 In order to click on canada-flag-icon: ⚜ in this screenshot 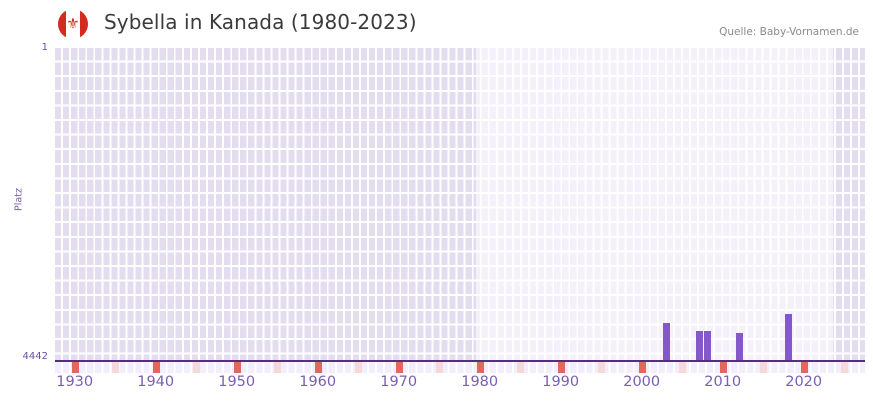, I will do `click(73, 24)`.